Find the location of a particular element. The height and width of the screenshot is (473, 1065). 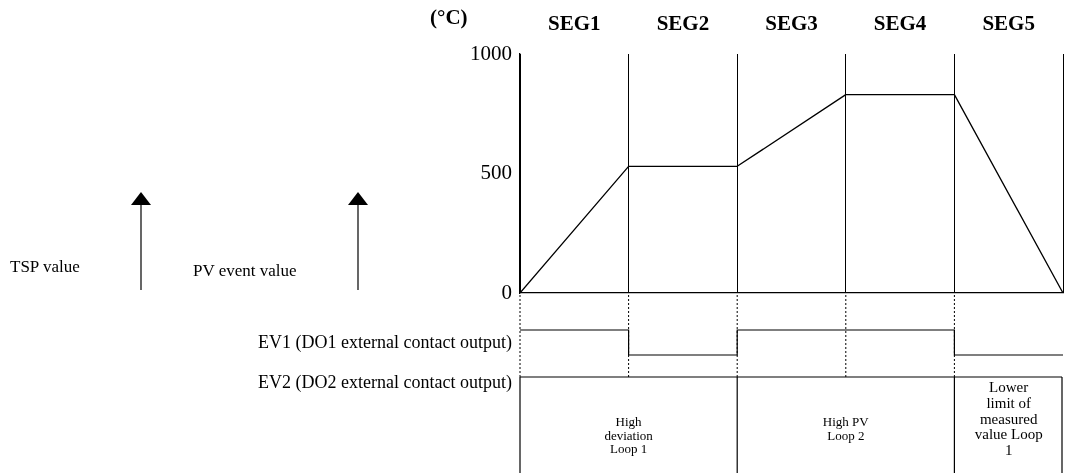

text: SEG5 is located at coordinates (1008, 23).